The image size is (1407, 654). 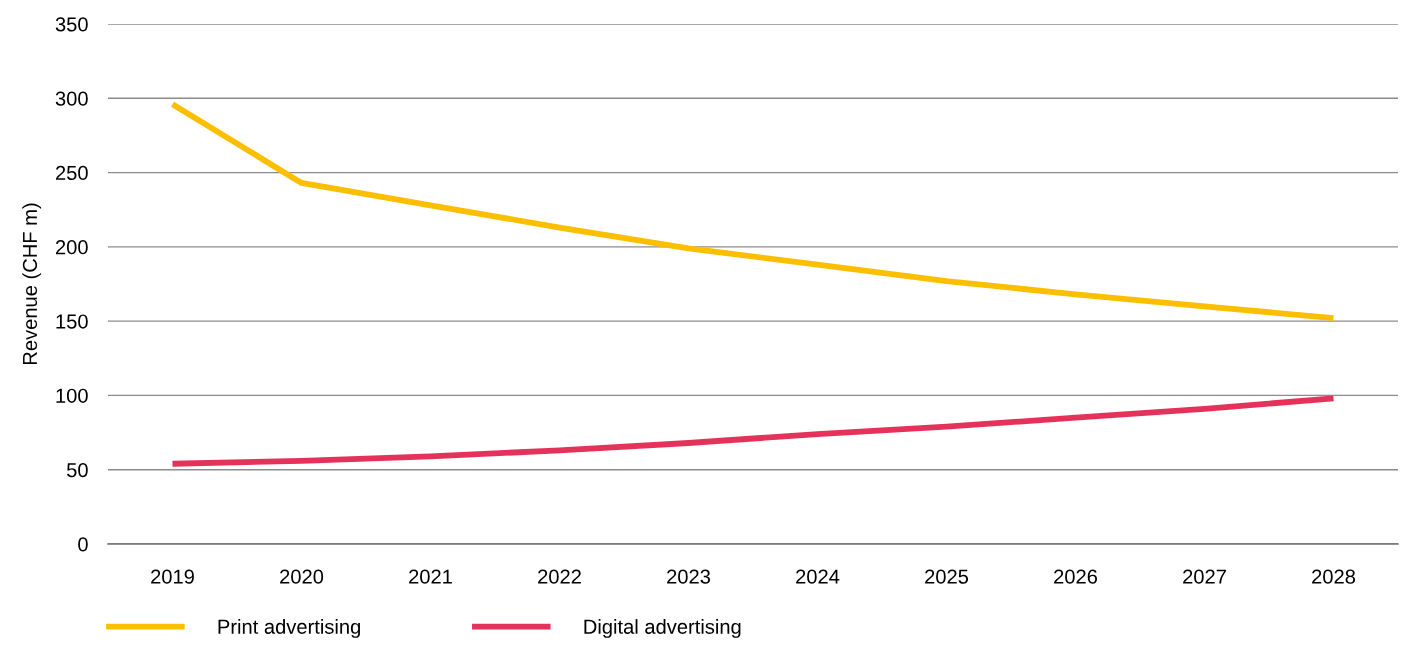 What do you see at coordinates (1076, 576) in the screenshot?
I see `x-tick-label: 2026` at bounding box center [1076, 576].